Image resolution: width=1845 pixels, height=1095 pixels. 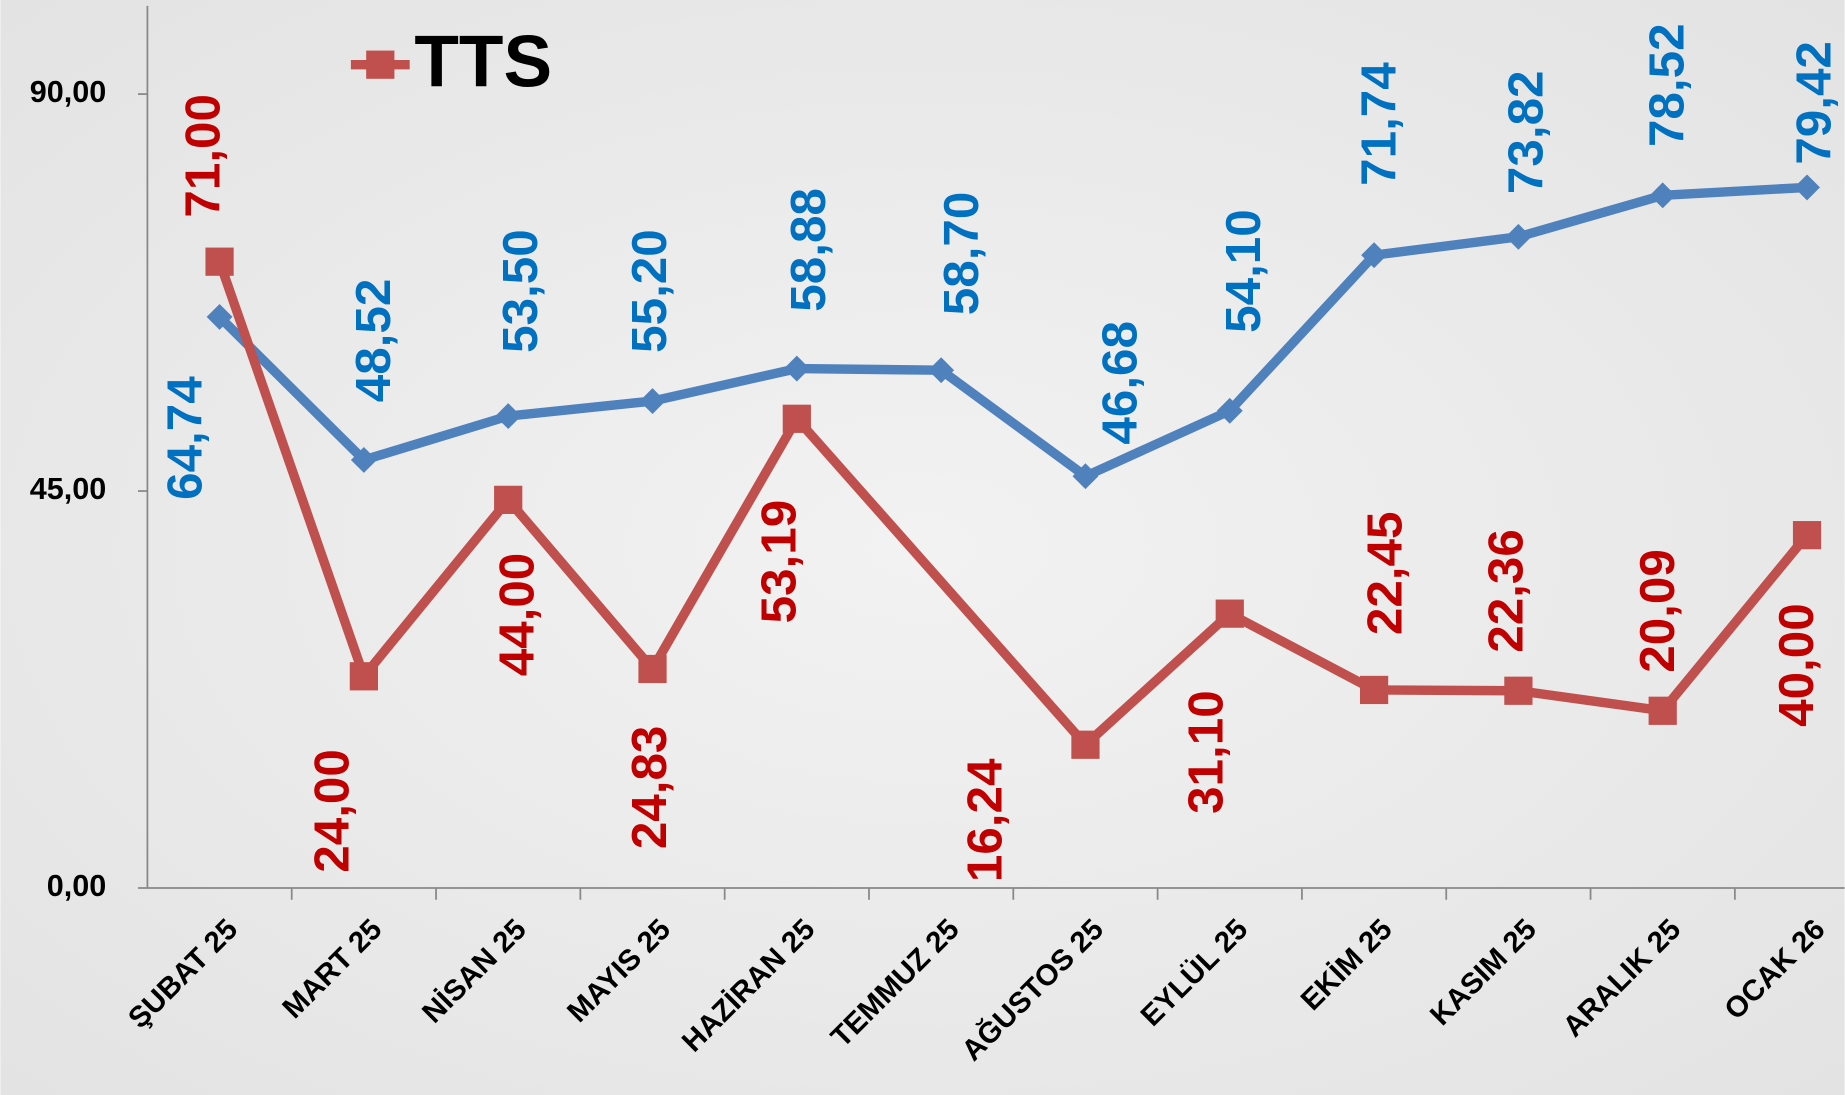 What do you see at coordinates (779, 562) in the screenshot?
I see `data-label: 53,19` at bounding box center [779, 562].